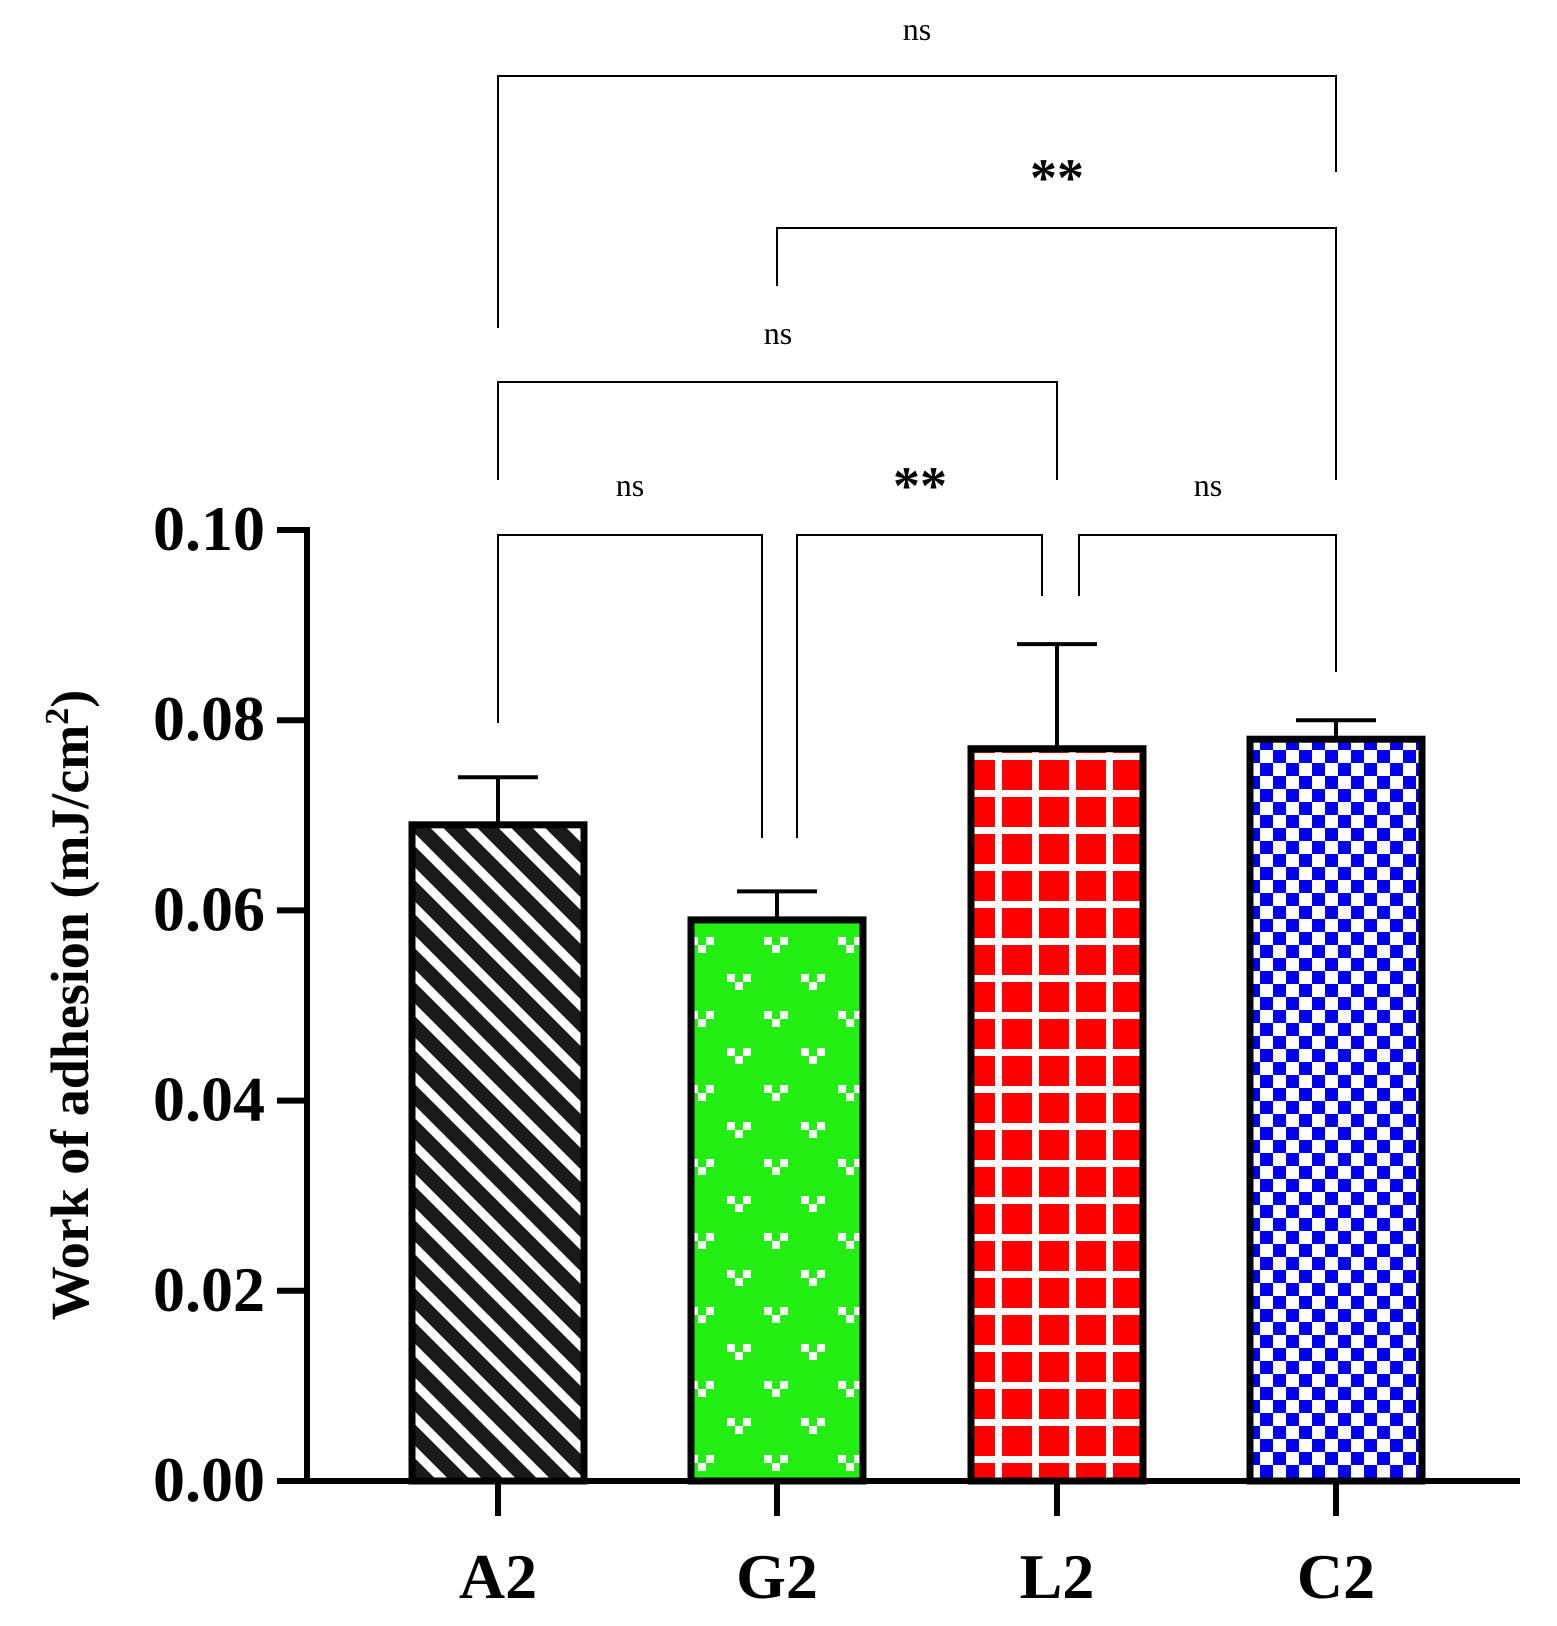 The image size is (1557, 1626). I want to click on y-tick-label-0.00: 0.00, so click(209, 1479).